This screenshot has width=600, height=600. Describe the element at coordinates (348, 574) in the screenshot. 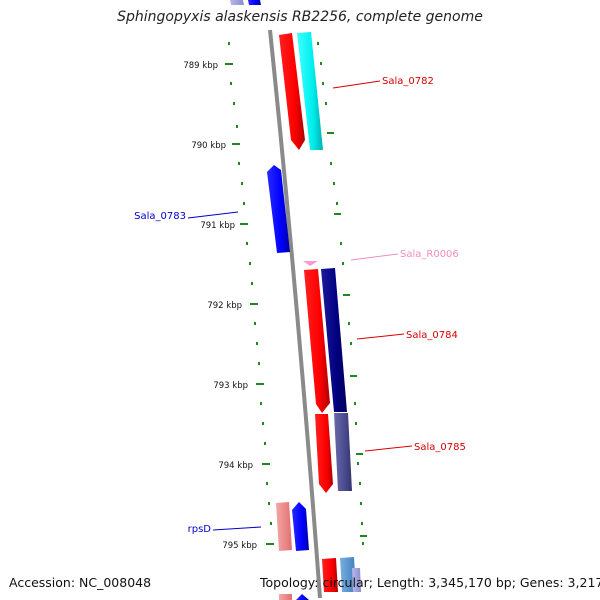

I see `bottom-steel-block` at that location.